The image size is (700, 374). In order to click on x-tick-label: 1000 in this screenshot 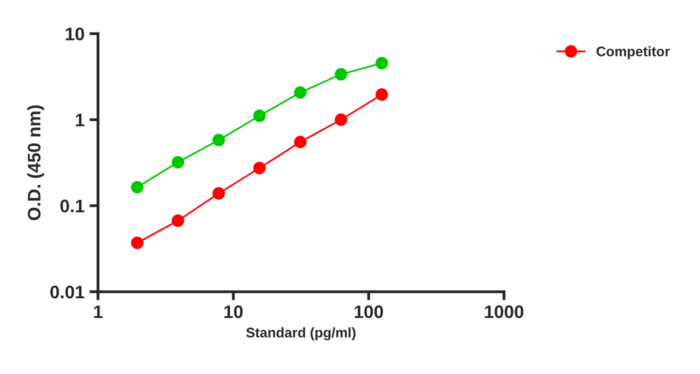, I will do `click(504, 311)`.